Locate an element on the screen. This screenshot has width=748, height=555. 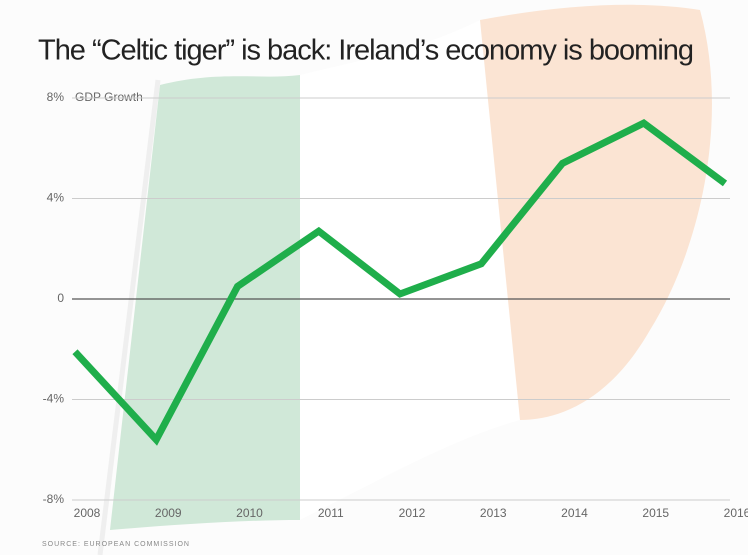
x-tick-label: 2012 is located at coordinates (412, 513).